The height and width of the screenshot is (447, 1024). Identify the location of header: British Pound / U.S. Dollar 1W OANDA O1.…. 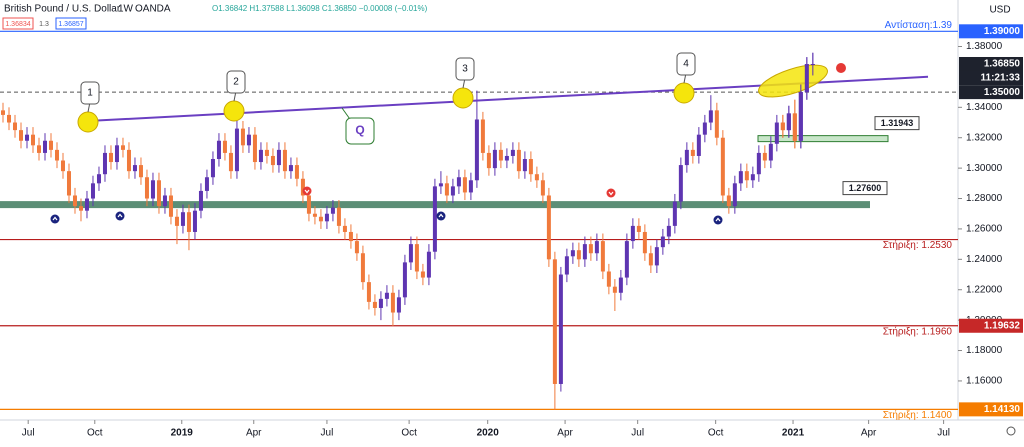
(215, 17).